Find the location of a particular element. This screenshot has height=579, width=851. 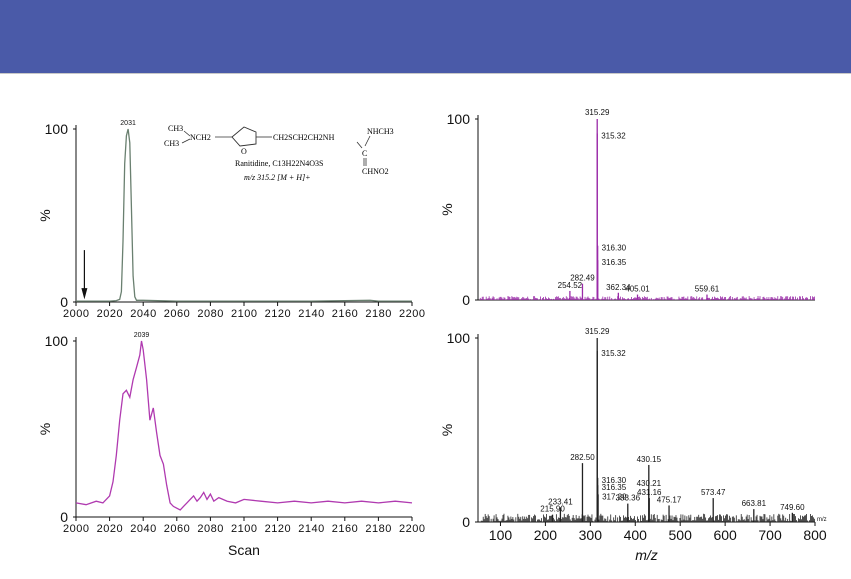

bottom-left-xtick-label: 2160 is located at coordinates (345, 529).